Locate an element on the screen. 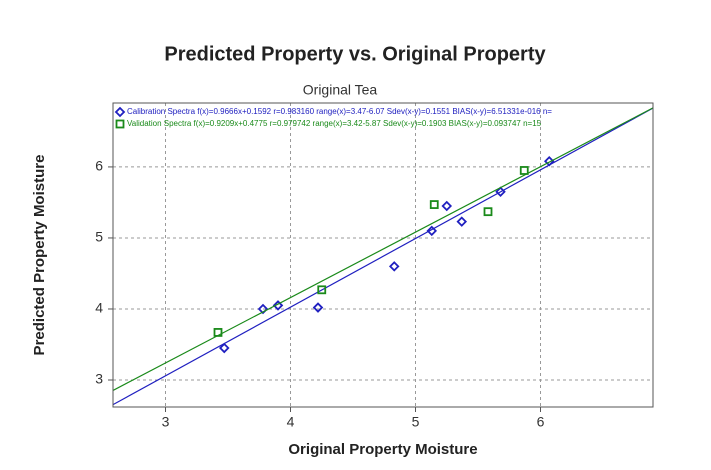  y-axis-label: Predicted Property Moisture is located at coordinates (39, 255).